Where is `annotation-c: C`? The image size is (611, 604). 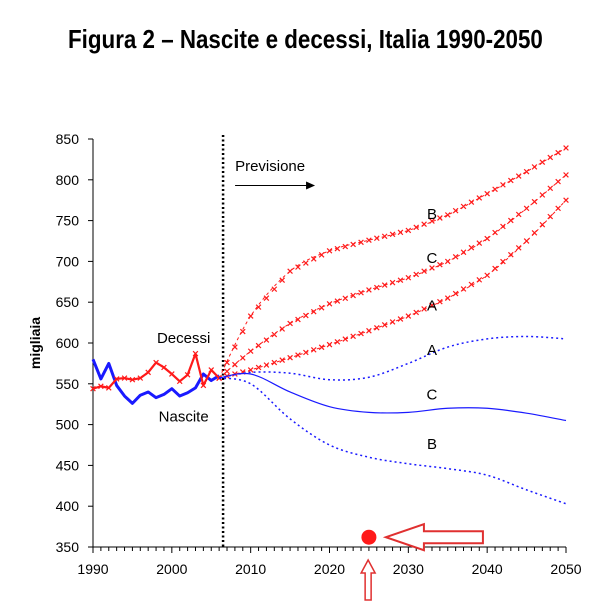 annotation-c: C is located at coordinates (432, 394).